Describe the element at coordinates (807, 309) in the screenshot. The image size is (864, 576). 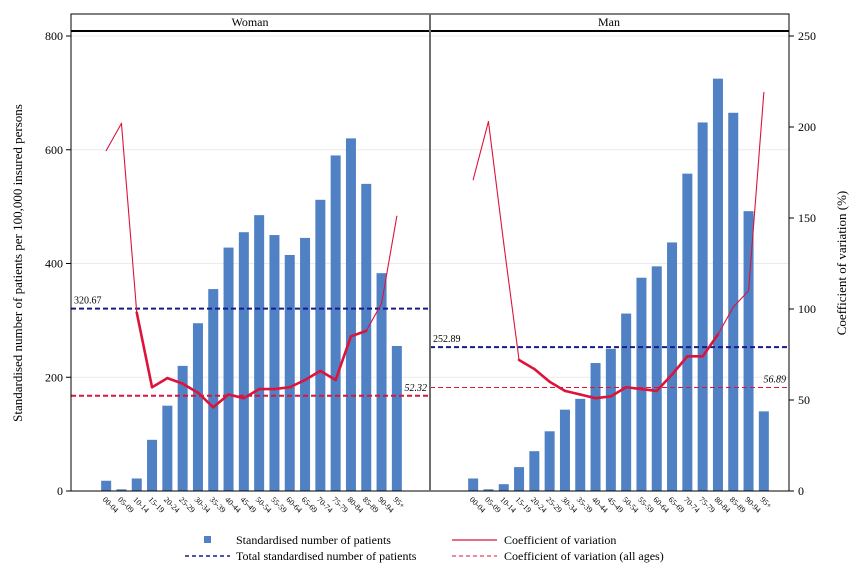
I see `y-right-tick-label: 100` at that location.